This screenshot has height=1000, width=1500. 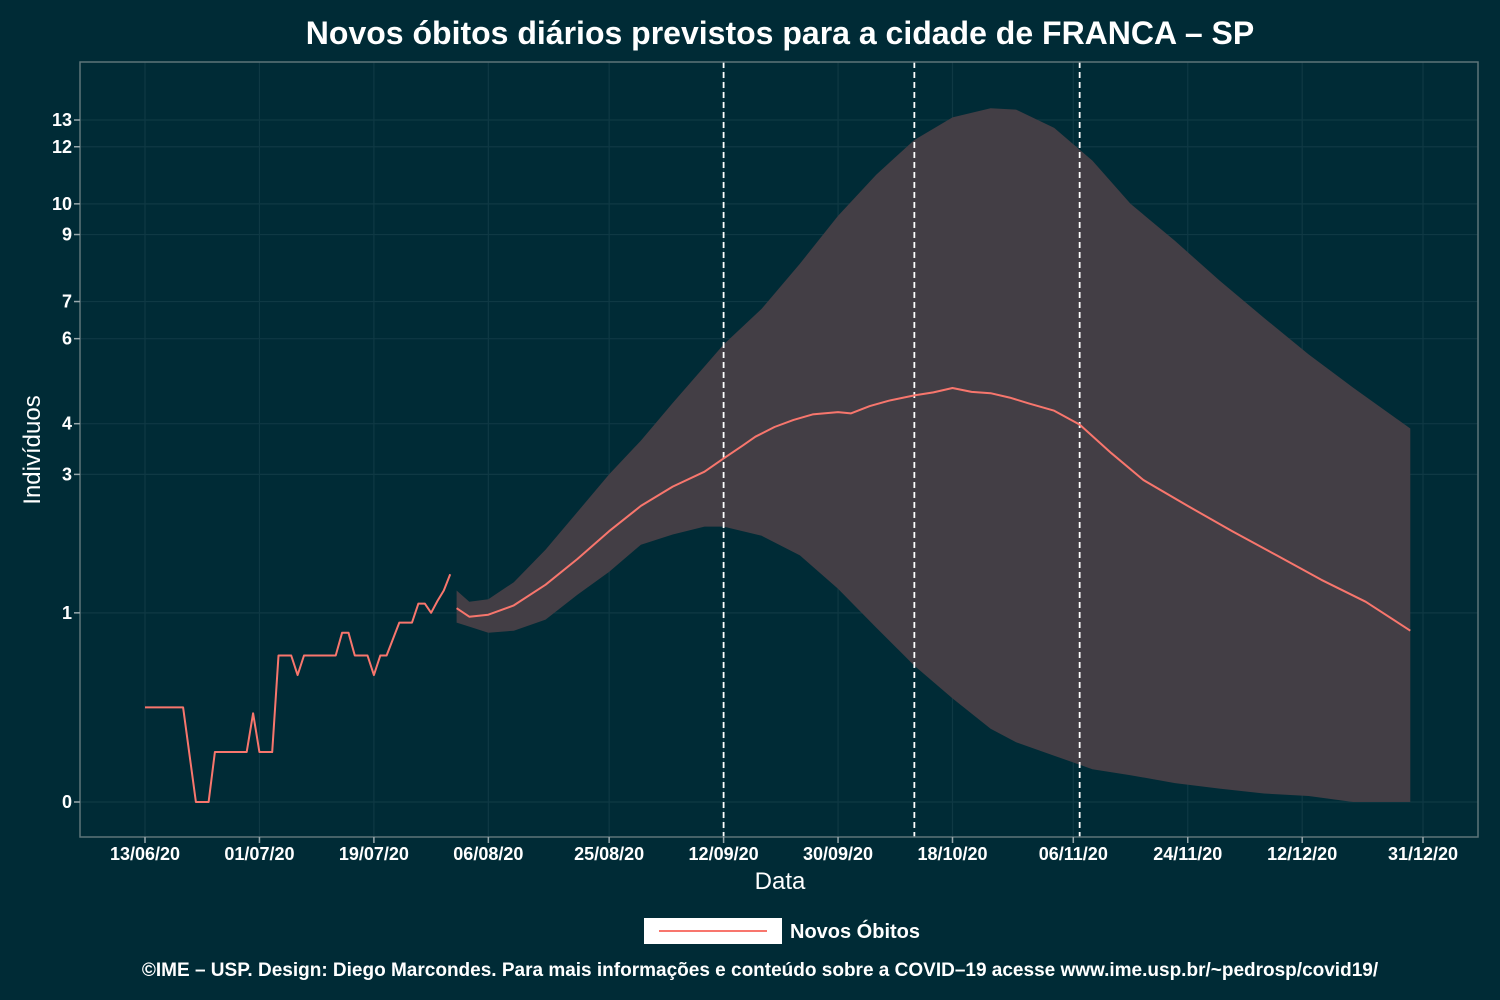 I want to click on legend-label: Novos Óbitos, so click(x=855, y=931).